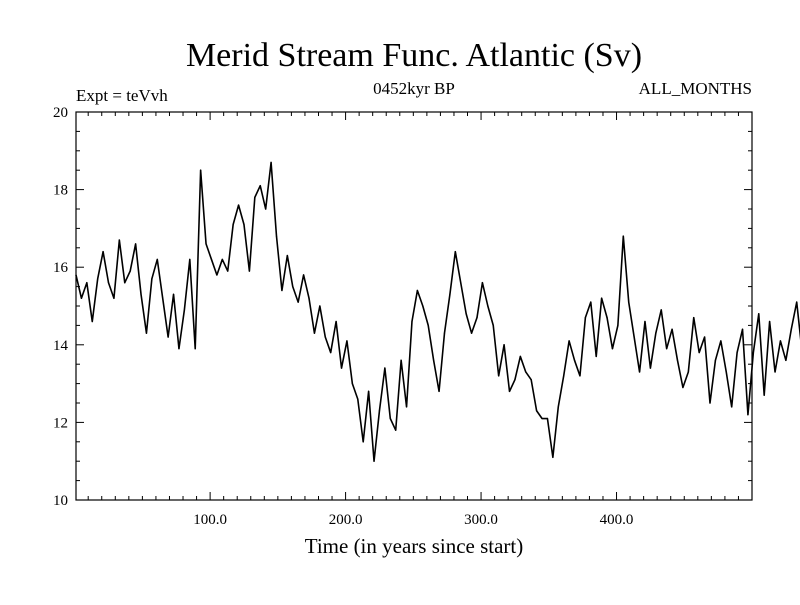 The height and width of the screenshot is (605, 800). Describe the element at coordinates (60, 191) in the screenshot. I see `y-tick-label: 18` at that location.